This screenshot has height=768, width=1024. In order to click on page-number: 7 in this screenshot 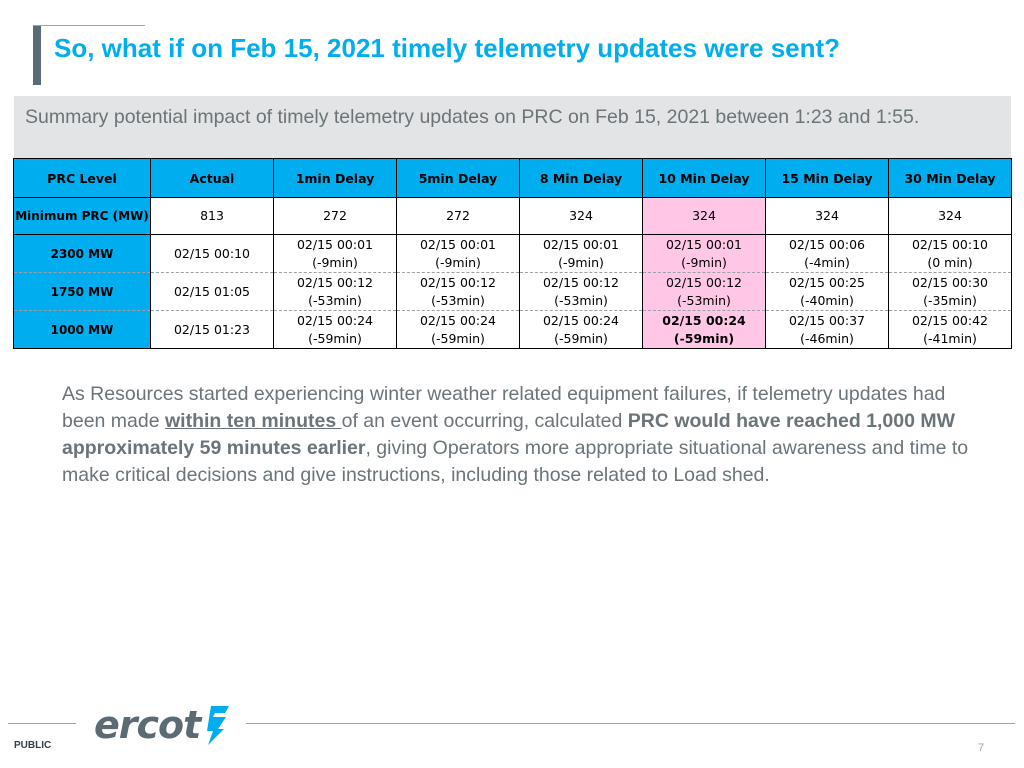, I will do `click(981, 748)`.